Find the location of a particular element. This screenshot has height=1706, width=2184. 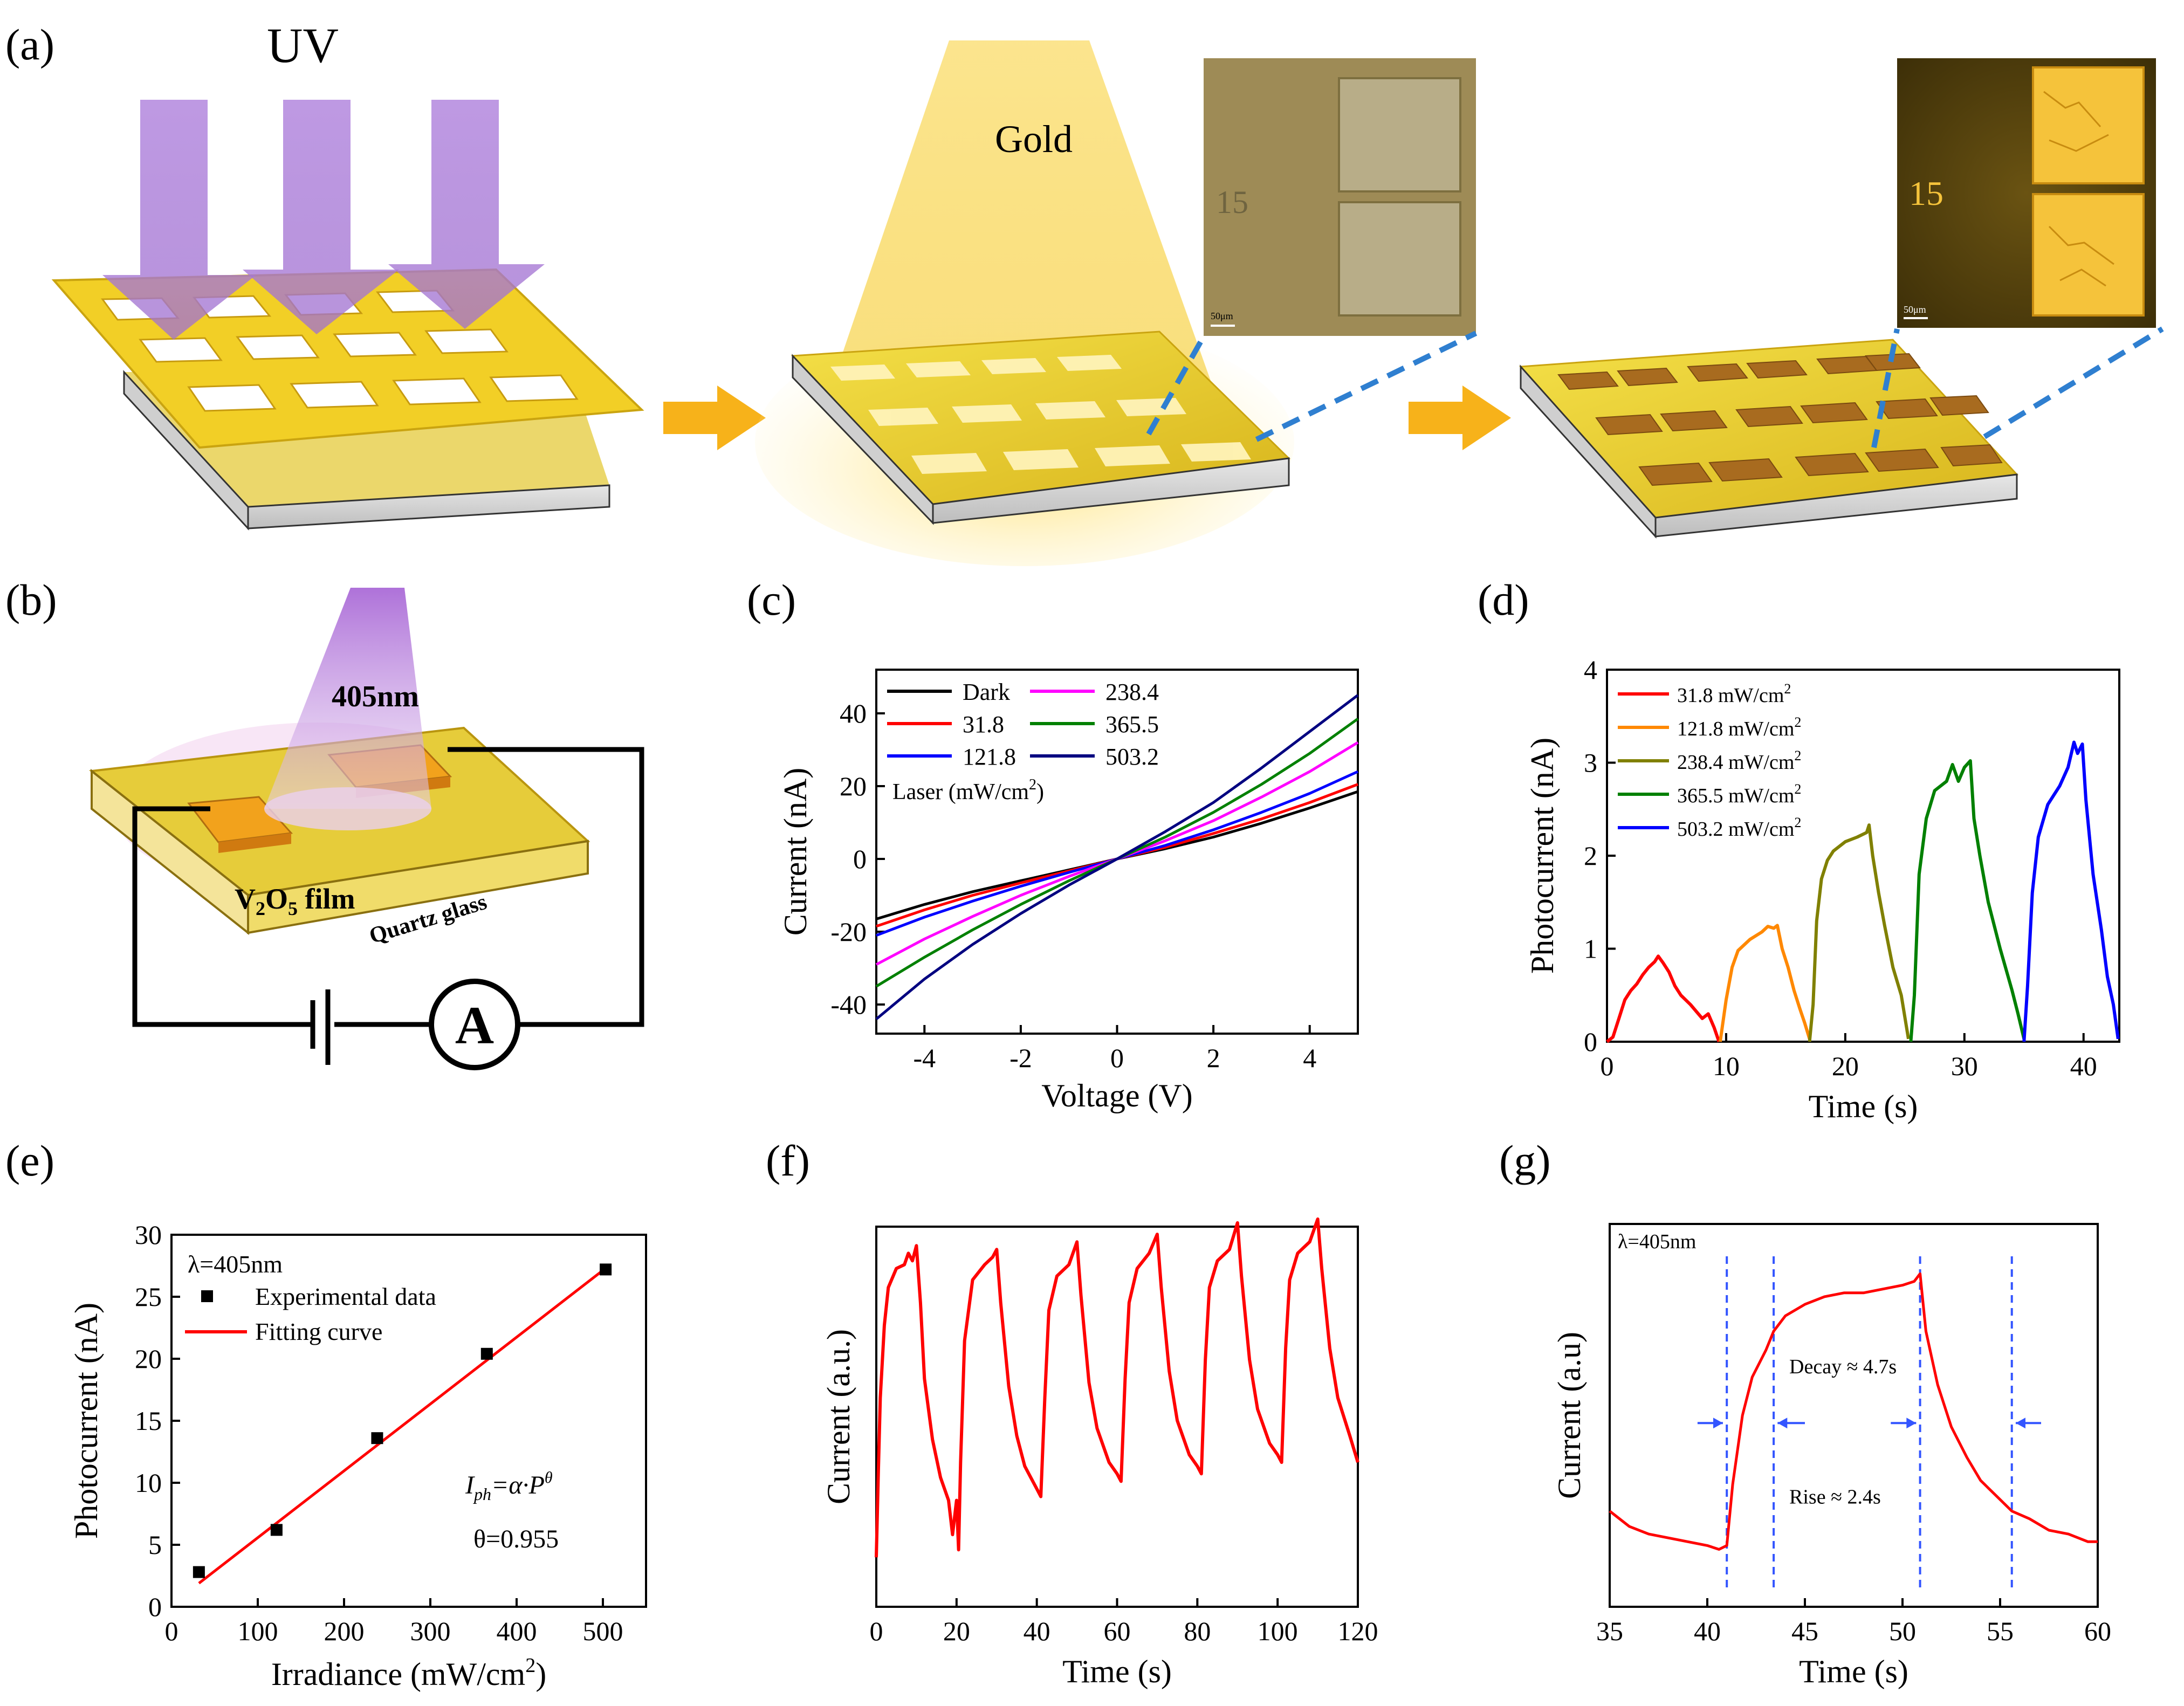

y-axis-label: Current (nA) is located at coordinates (795, 852).